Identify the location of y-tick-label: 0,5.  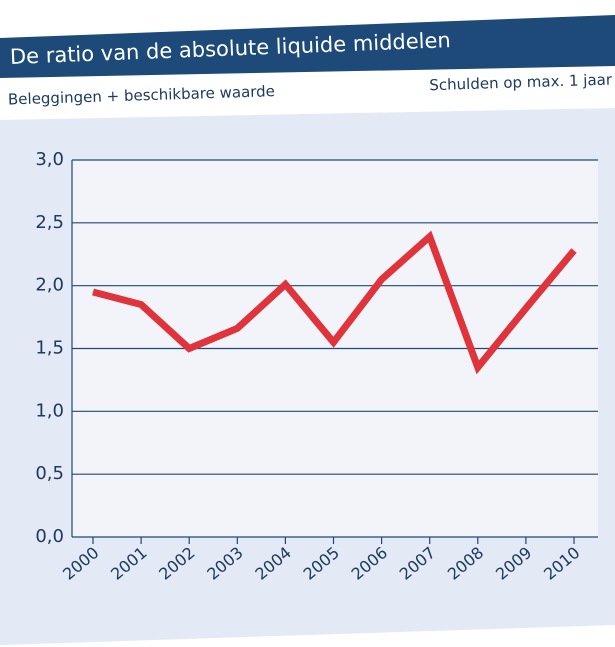
(49, 473).